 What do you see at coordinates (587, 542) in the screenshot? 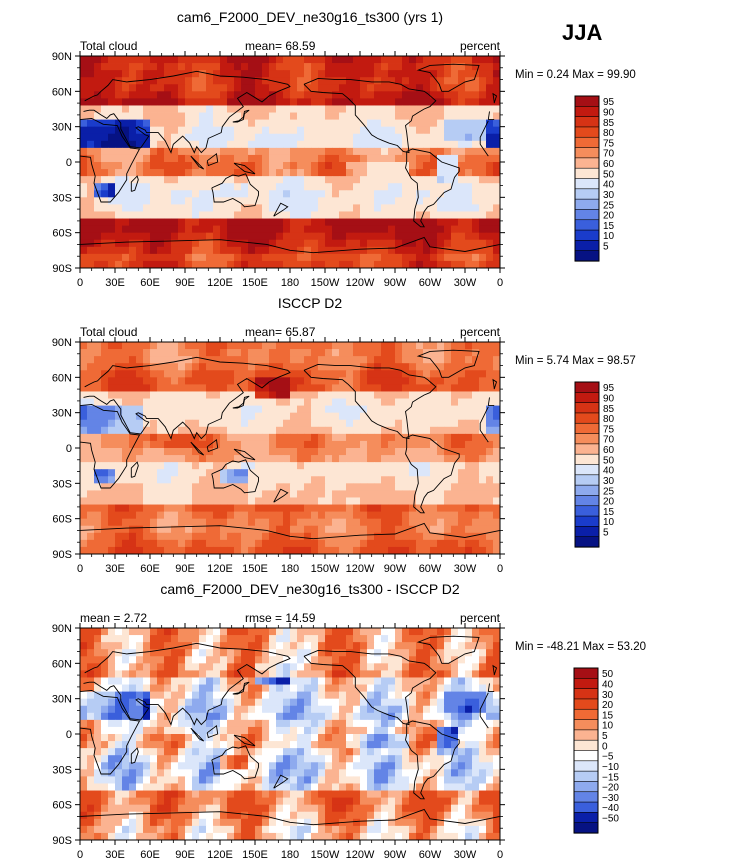
I see `colorbar-swatch` at bounding box center [587, 542].